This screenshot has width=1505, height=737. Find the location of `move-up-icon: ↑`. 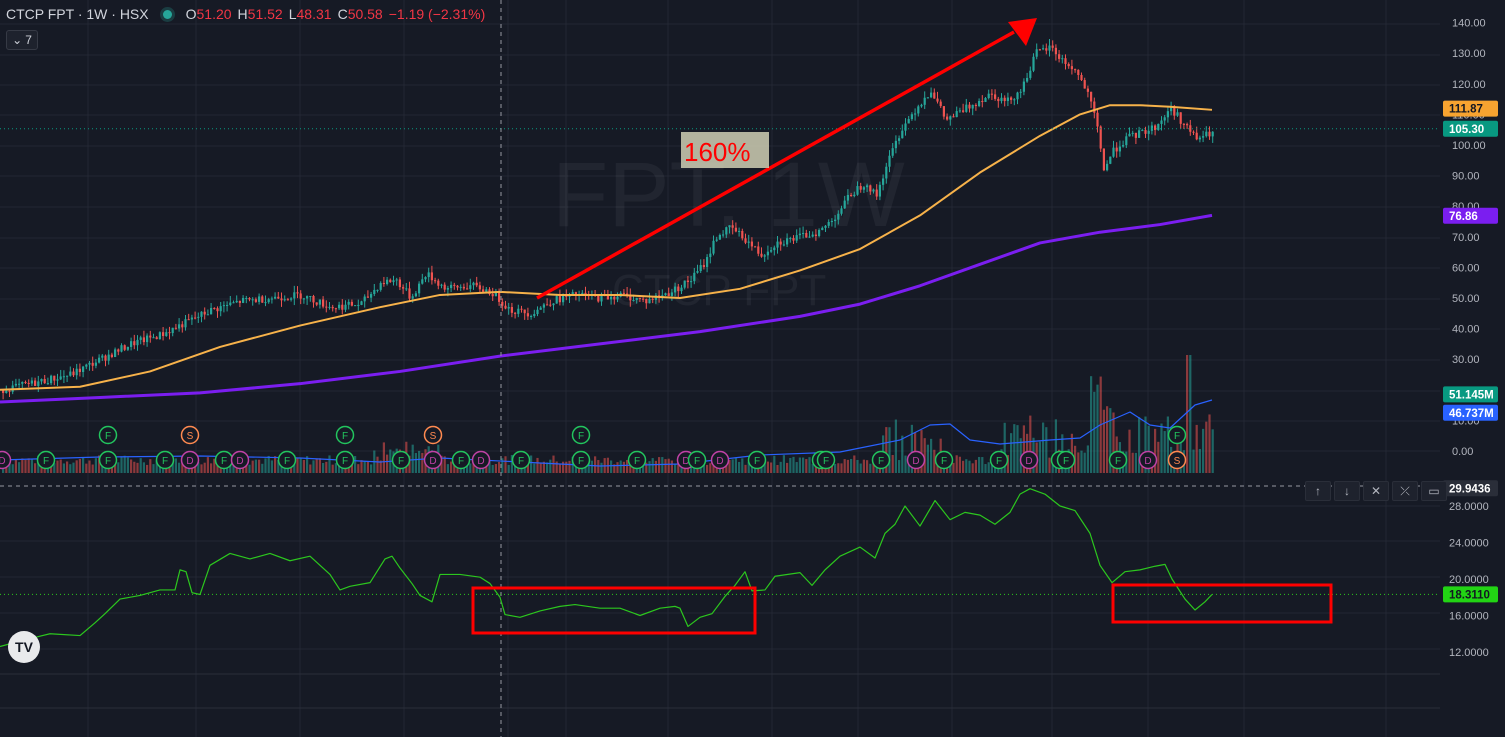

move-up-icon: ↑ is located at coordinates (1318, 491).